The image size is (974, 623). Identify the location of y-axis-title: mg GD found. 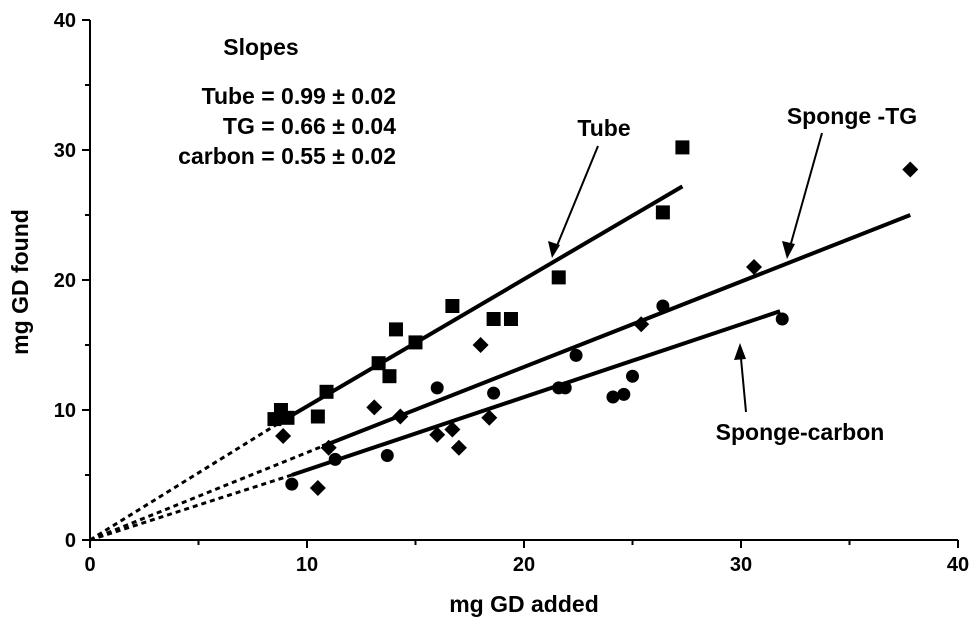
(20, 282).